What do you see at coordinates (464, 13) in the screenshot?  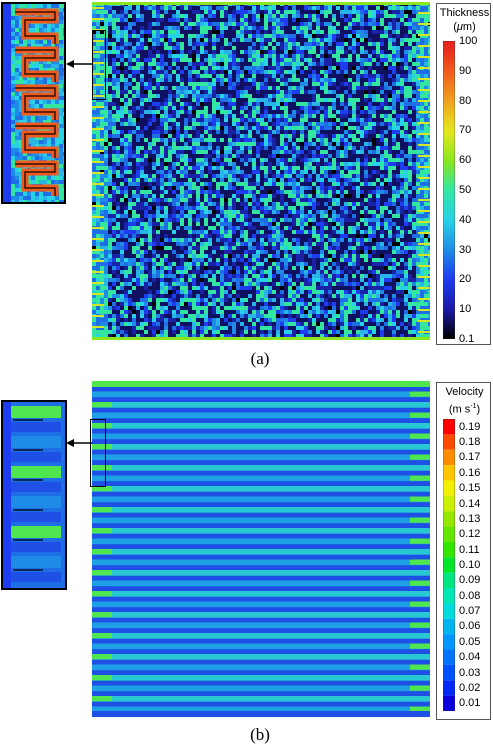 I see `thickness-legend-title: Thickness` at bounding box center [464, 13].